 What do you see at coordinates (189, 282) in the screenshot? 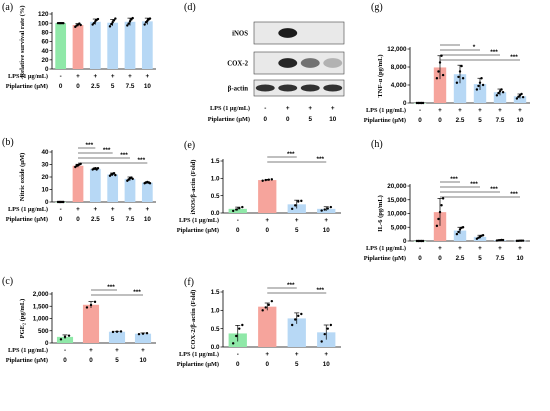
I see `panel-letter: (f)` at bounding box center [189, 282].